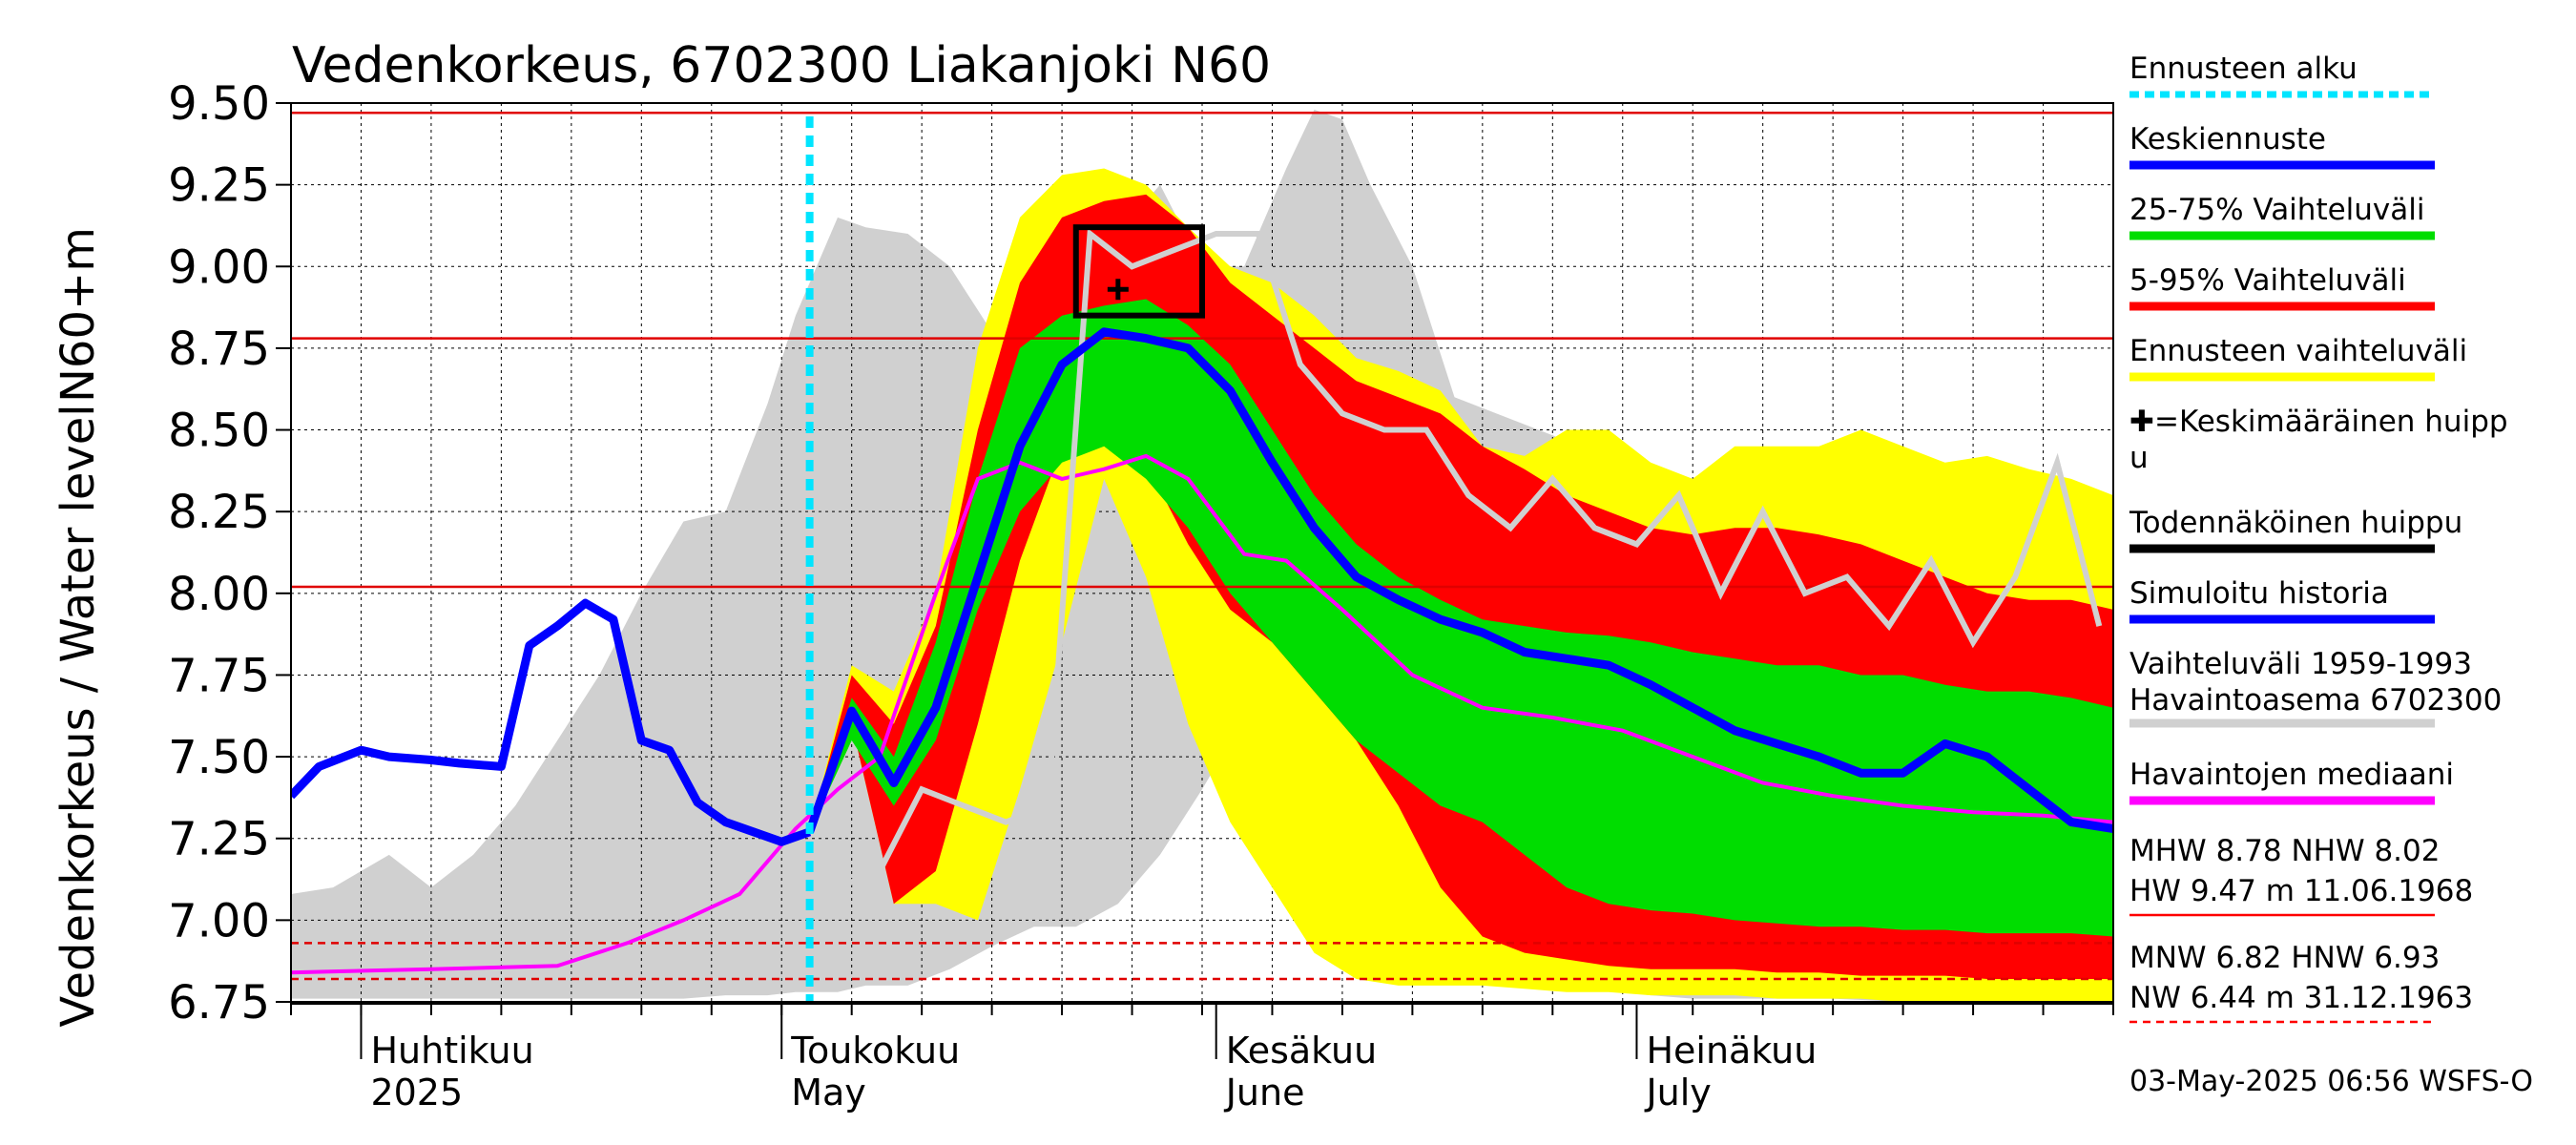  I want to click on simulated-history-line, so click(551, 722).